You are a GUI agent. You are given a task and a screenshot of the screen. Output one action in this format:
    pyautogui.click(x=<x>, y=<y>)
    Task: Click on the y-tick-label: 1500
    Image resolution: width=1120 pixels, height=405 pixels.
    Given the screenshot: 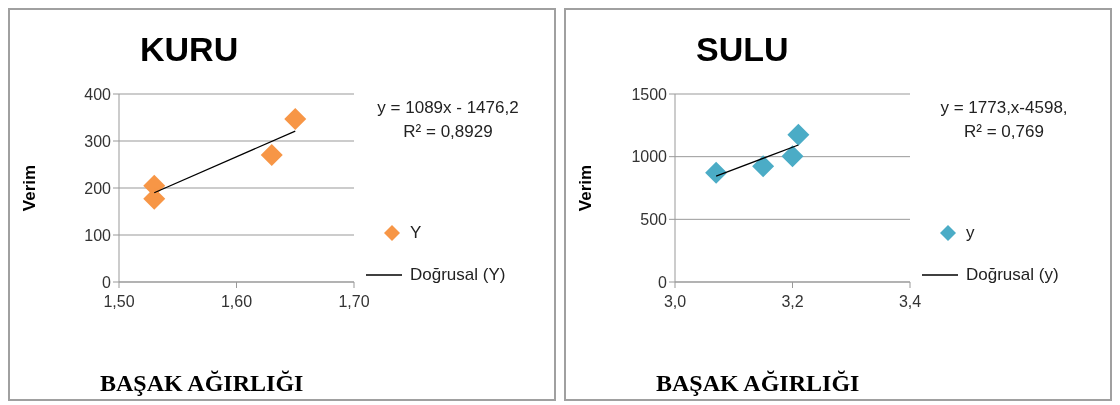 What is the action you would take?
    pyautogui.click(x=649, y=94)
    